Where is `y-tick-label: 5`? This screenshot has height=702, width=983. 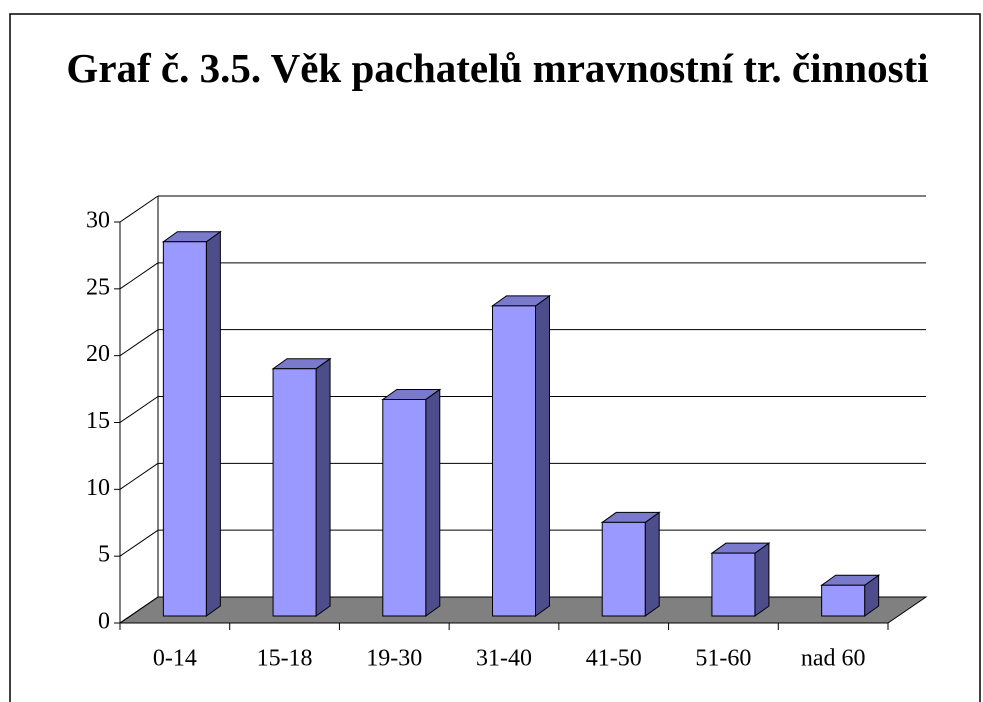 y-tick-label: 5 is located at coordinates (104, 555).